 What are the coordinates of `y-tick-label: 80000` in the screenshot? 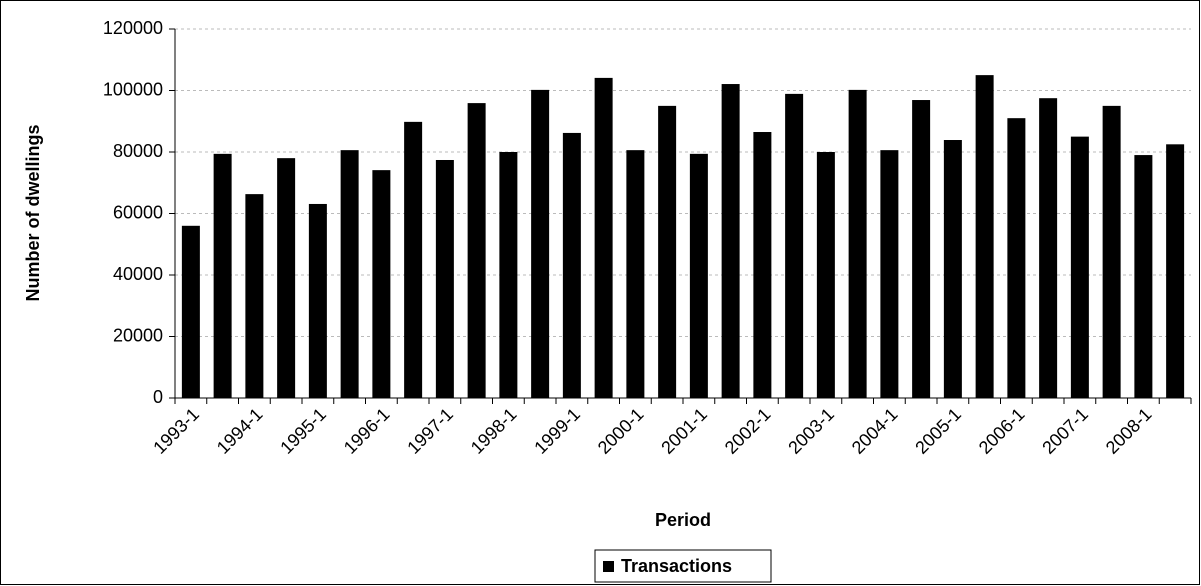 It's located at (138, 151).